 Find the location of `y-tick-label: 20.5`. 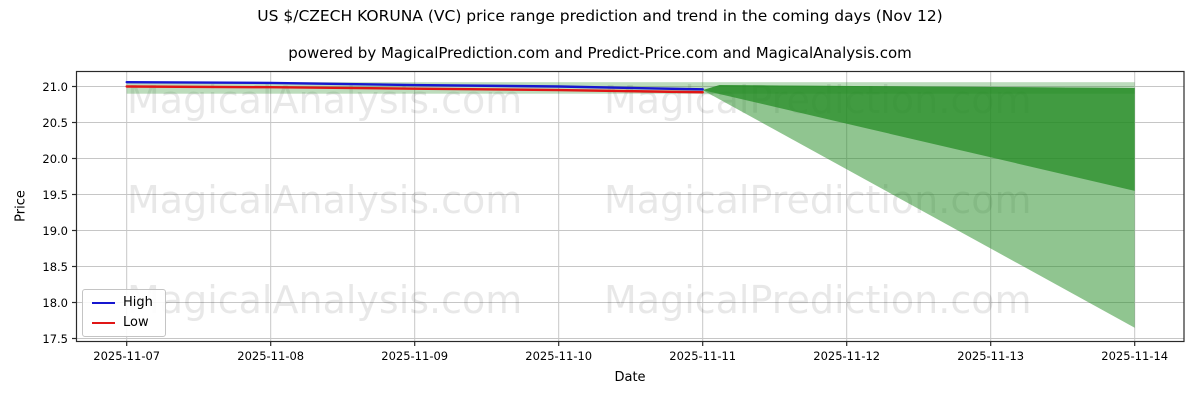

y-tick-label: 20.5 is located at coordinates (55, 122).